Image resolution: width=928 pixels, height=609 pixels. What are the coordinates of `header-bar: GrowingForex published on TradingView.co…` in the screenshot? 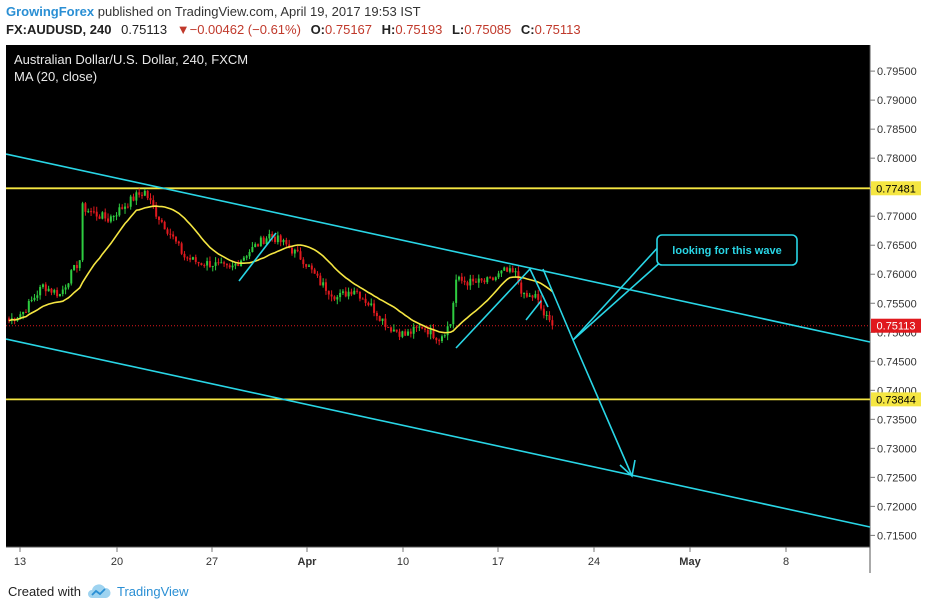 It's located at (464, 21).